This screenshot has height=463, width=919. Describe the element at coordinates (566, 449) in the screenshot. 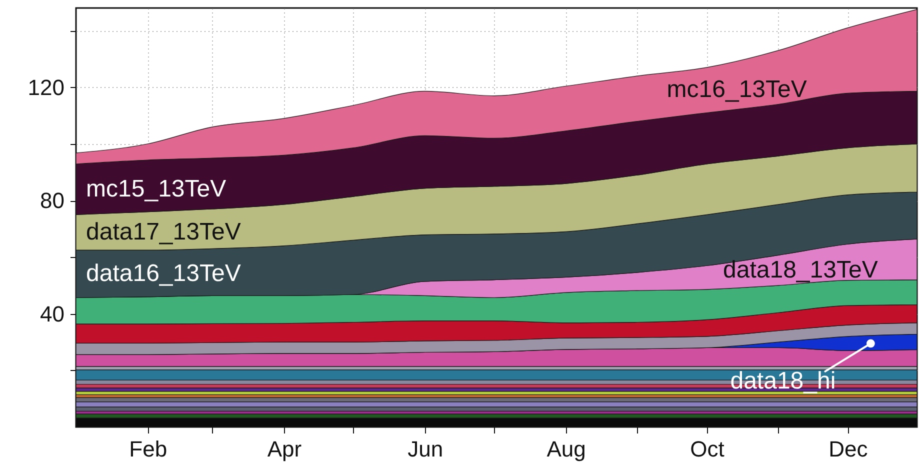

I see `x-tick-label: Aug` at that location.